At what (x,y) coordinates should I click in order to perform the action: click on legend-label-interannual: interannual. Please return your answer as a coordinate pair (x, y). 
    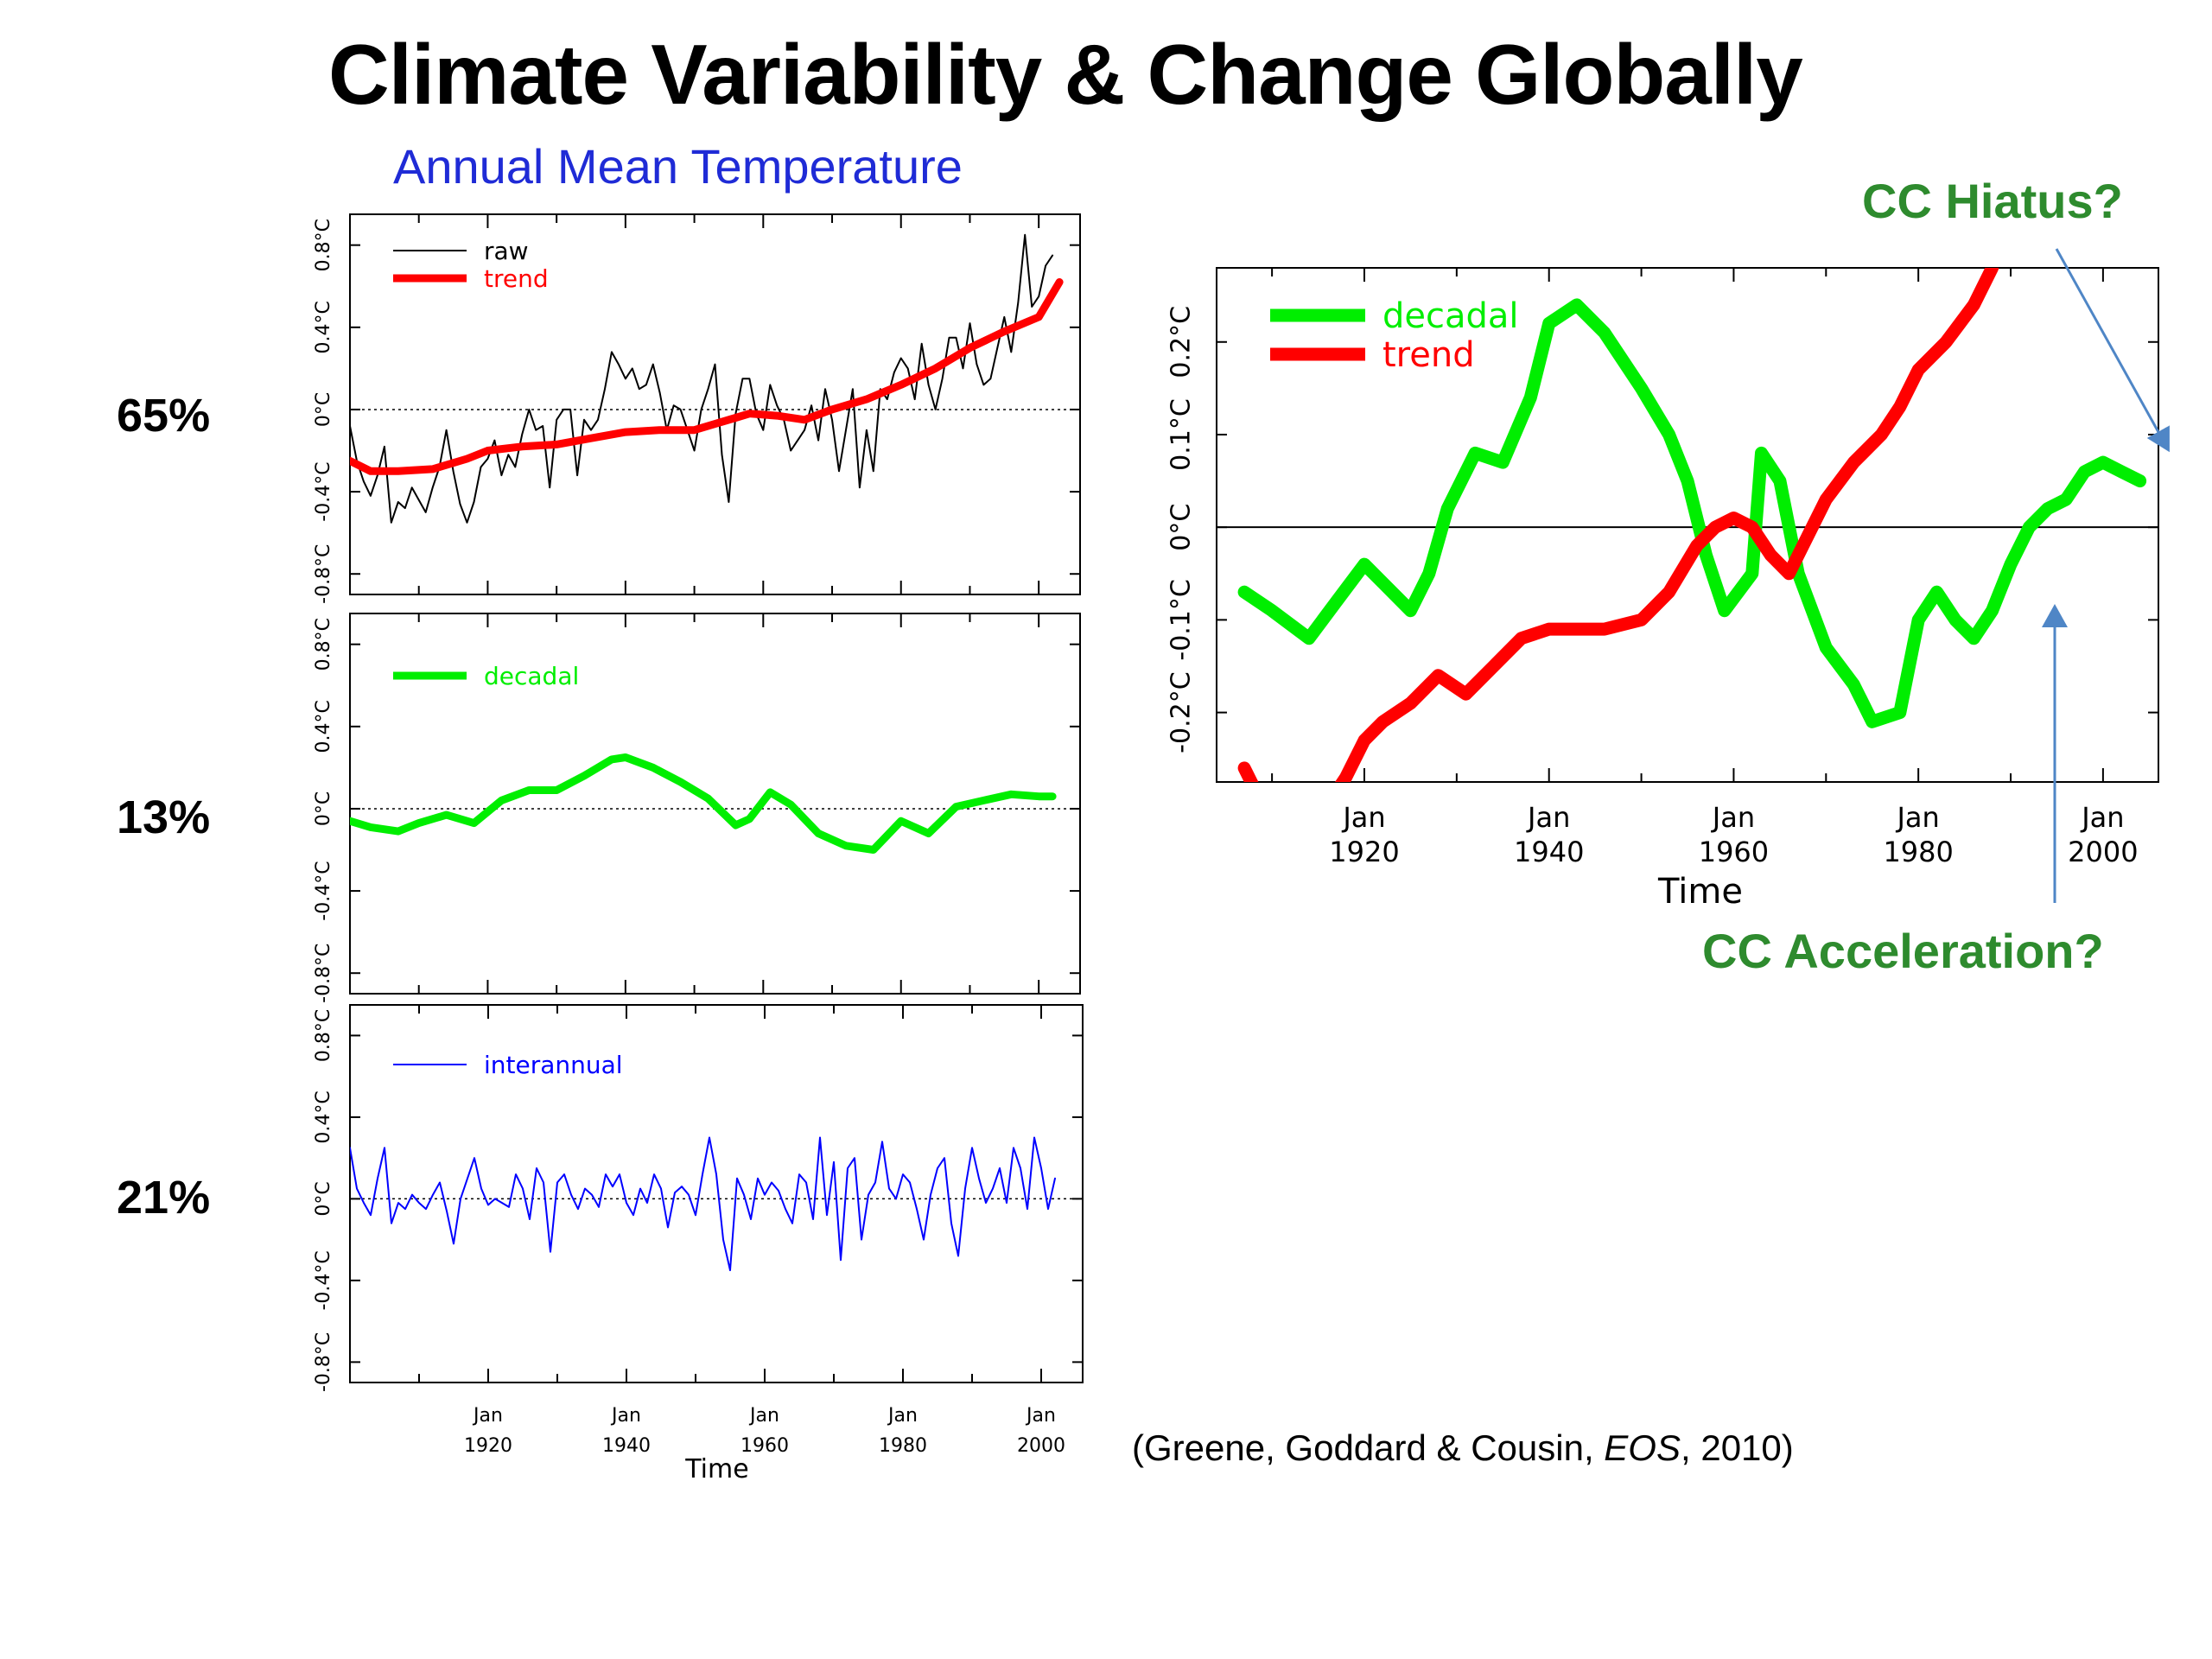
    Looking at the image, I should click on (553, 1065).